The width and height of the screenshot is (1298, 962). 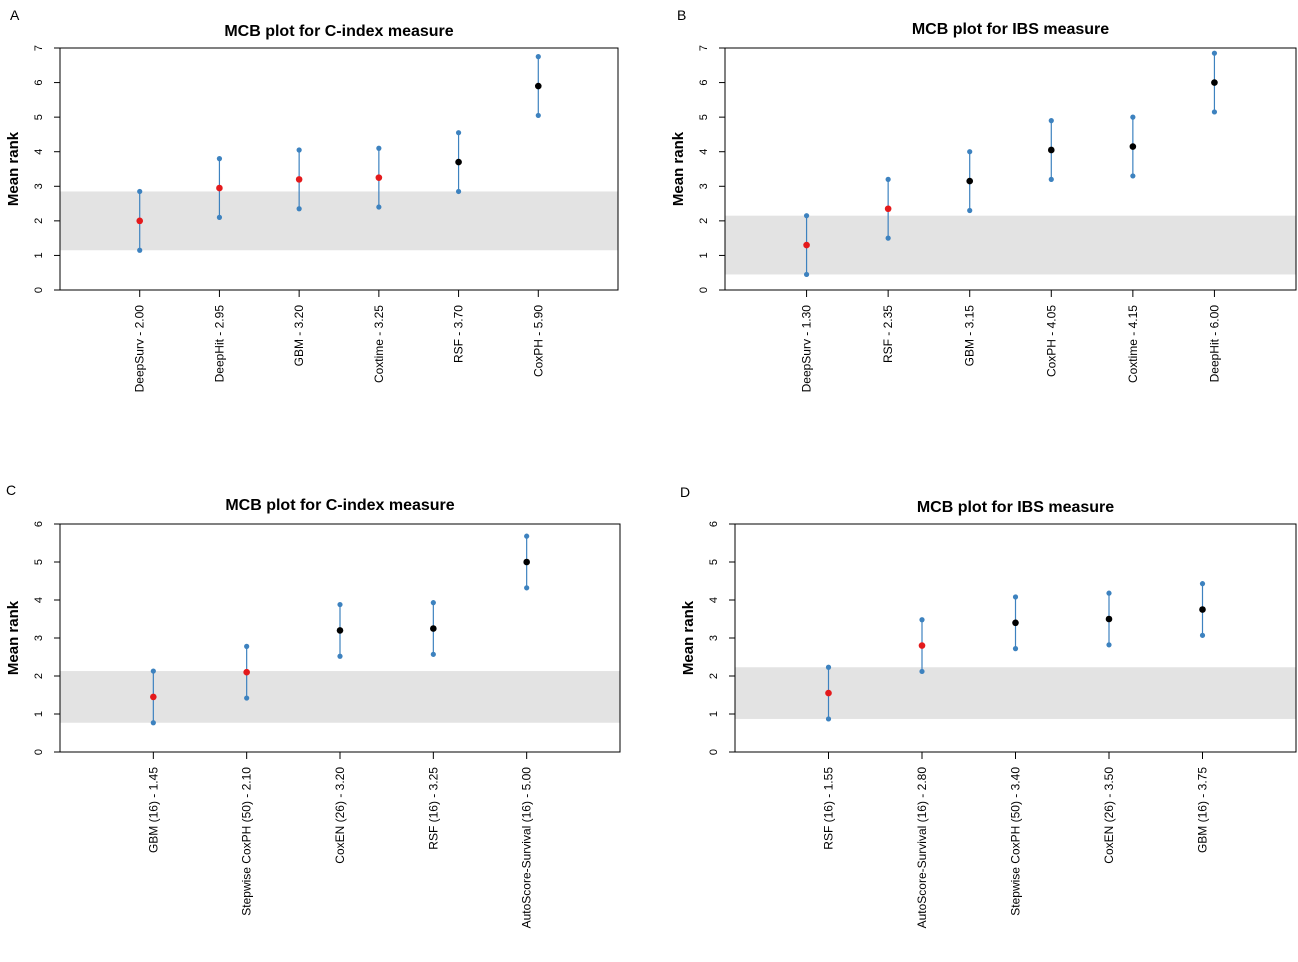 What do you see at coordinates (140, 349) in the screenshot?
I see `x-tick-label: DeepSurv - 2.00` at bounding box center [140, 349].